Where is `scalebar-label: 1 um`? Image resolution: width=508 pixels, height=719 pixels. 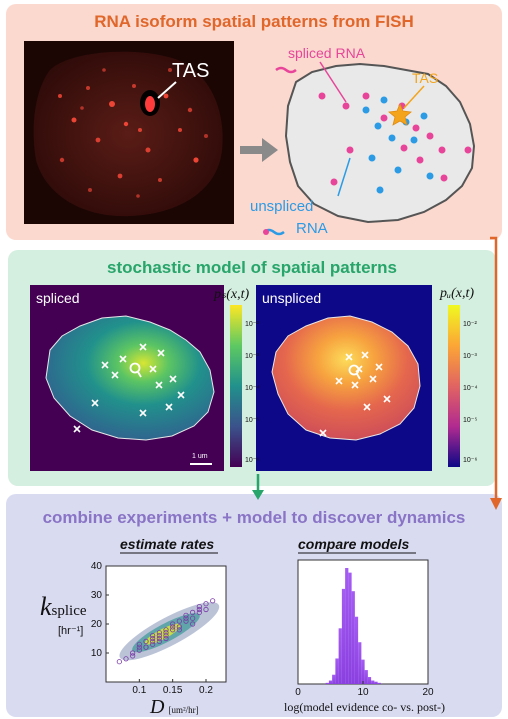 scalebar-label: 1 um is located at coordinates (200, 456).